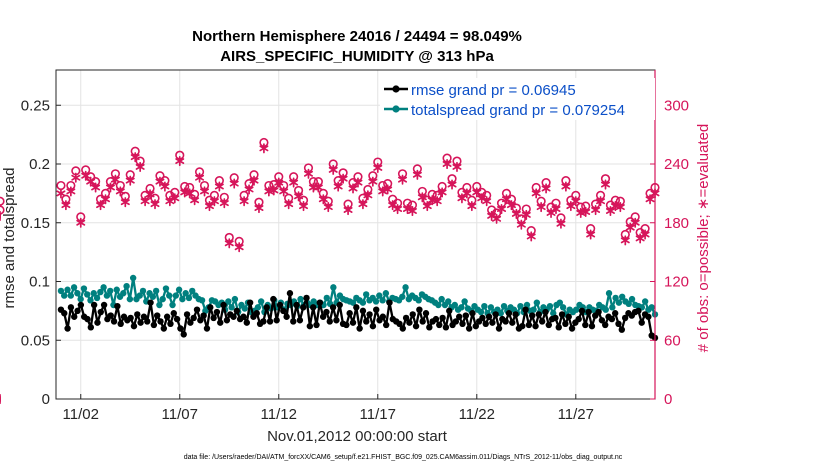  What do you see at coordinates (676, 282) in the screenshot?
I see `y-right-tick-label: 120` at bounding box center [676, 282].